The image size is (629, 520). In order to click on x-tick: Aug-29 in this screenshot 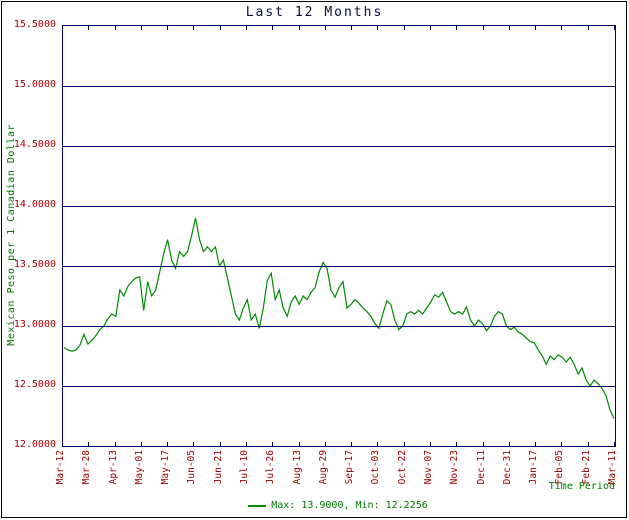, I will do `click(325, 472)`.